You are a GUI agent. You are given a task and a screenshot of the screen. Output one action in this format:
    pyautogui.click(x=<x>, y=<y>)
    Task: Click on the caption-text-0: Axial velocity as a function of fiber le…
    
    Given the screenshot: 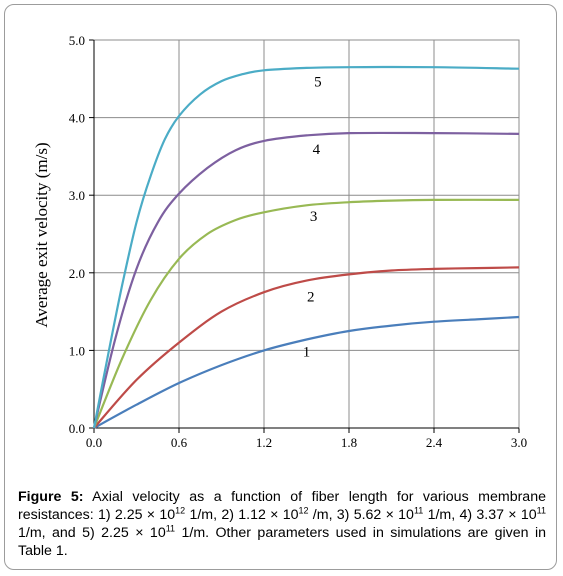 What is the action you would take?
    pyautogui.click(x=282, y=506)
    